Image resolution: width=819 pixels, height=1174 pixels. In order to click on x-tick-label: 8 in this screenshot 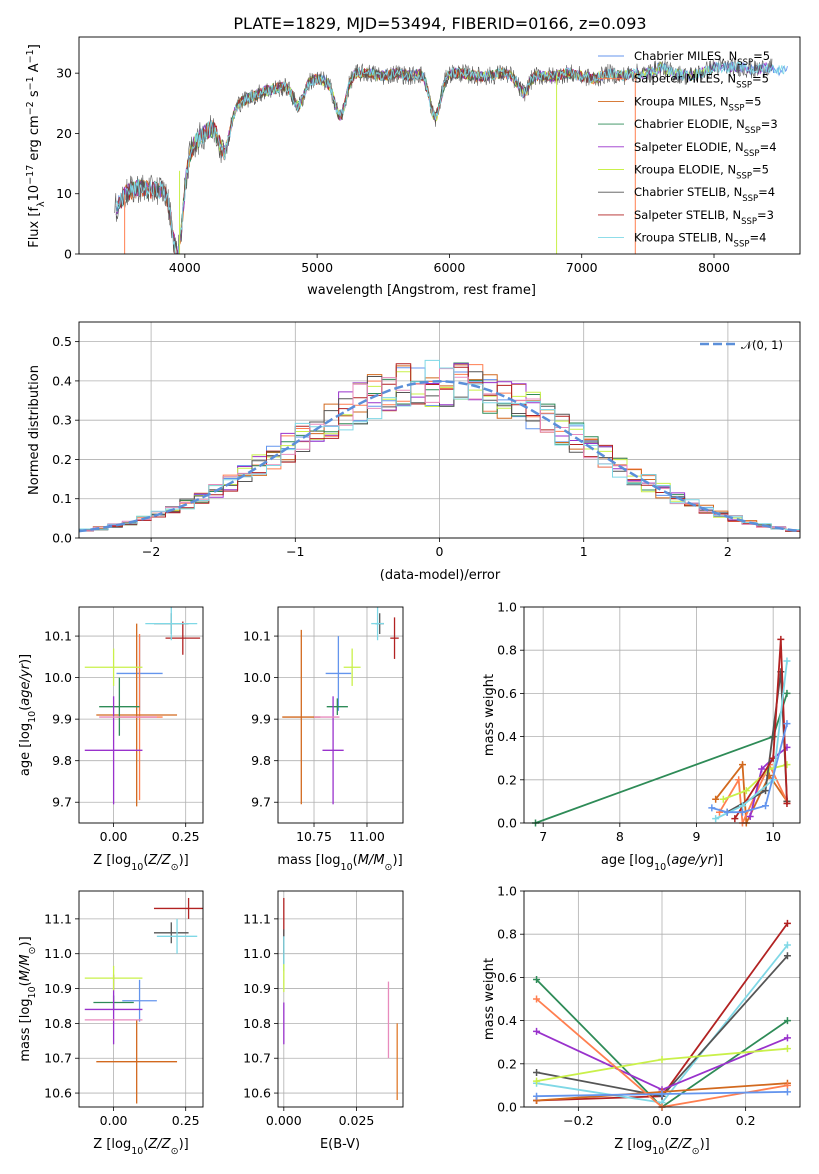, I will do `click(620, 836)`.